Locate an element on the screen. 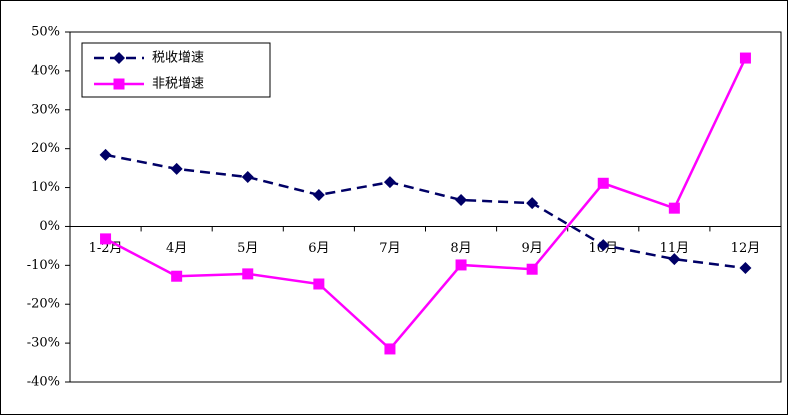  y-tick-label: 50% is located at coordinates (45, 32).